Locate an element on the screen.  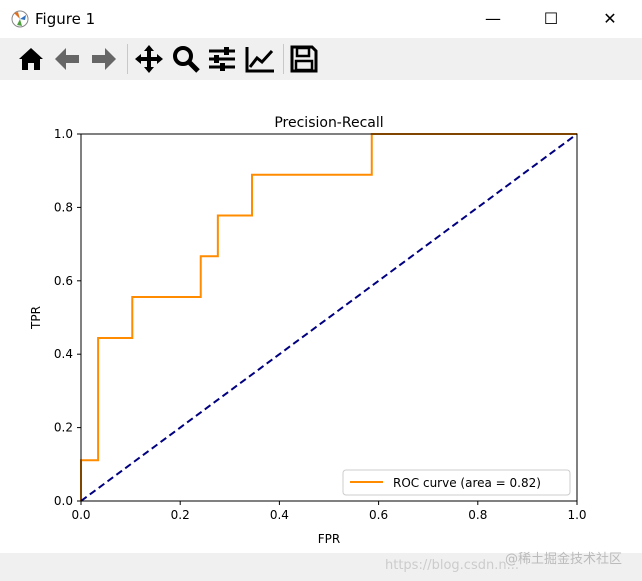
y-tick-label: 0.6 is located at coordinates (63, 281).